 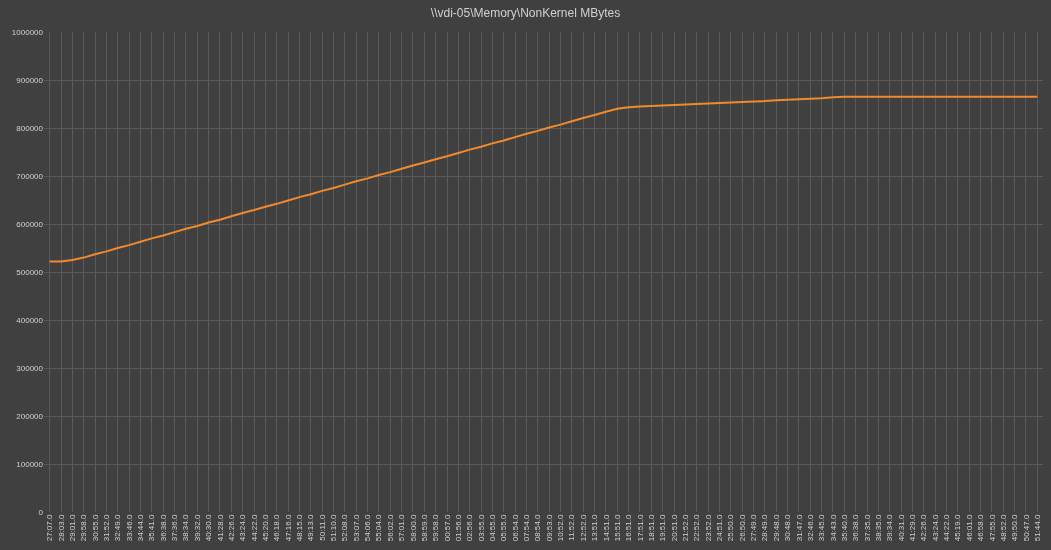 What do you see at coordinates (424, 528) in the screenshot?
I see `x-tick-label: 58:59.0` at bounding box center [424, 528].